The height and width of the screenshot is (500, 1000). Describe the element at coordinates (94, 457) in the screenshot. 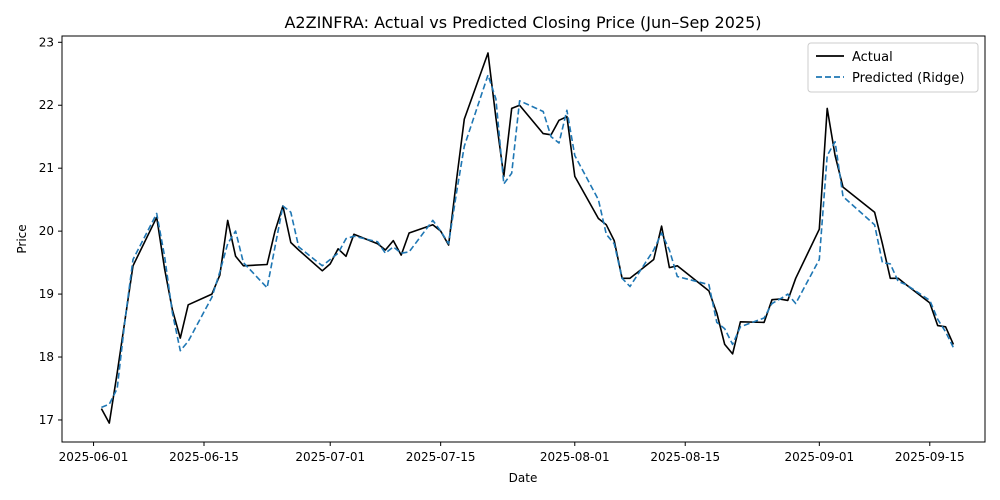

I see `x-tick-label: 2025-06-01` at that location.